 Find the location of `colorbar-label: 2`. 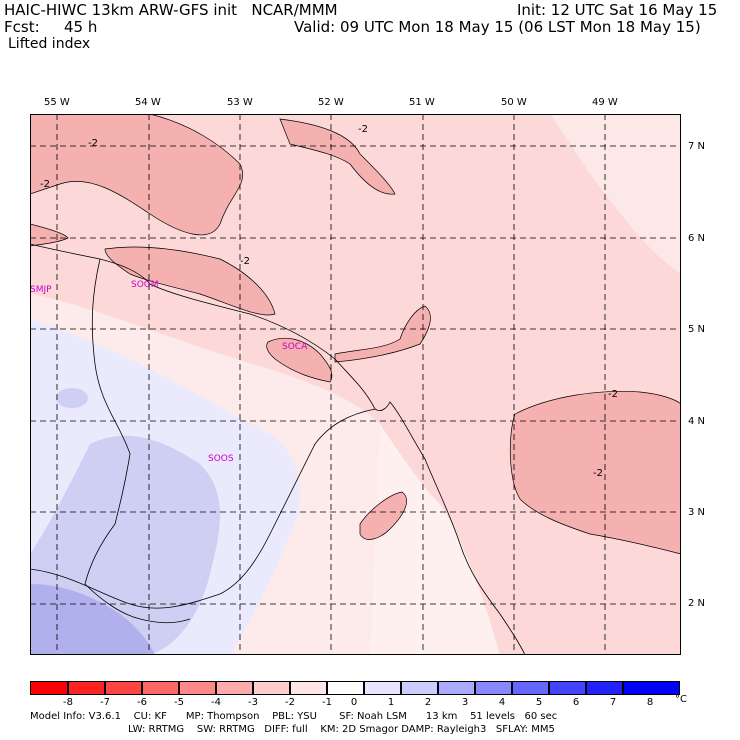

colorbar-label: 2 is located at coordinates (428, 702).